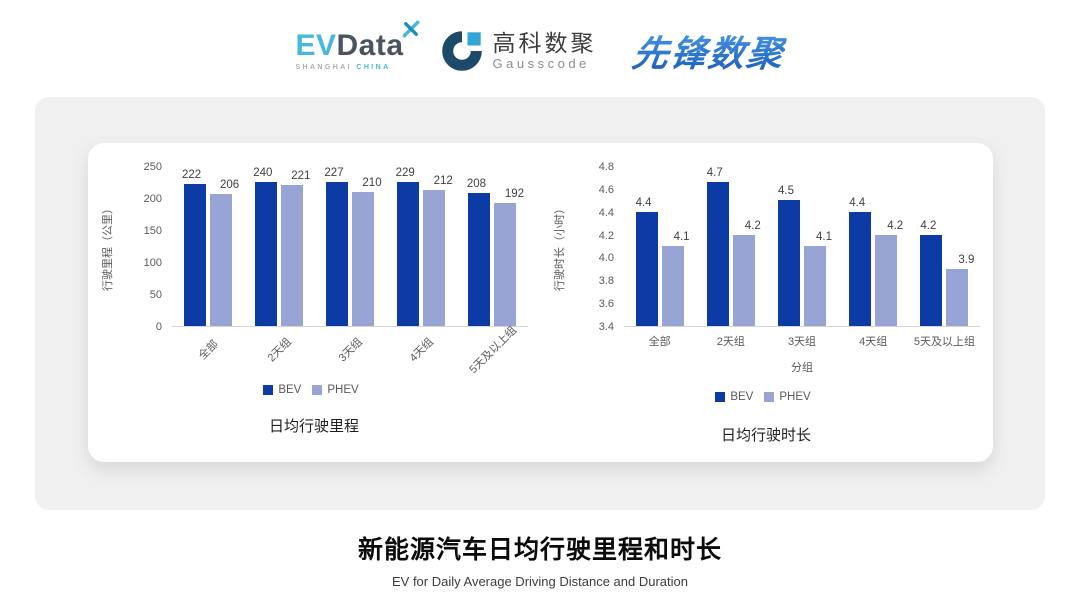  I want to click on bev-legend-swatch, so click(720, 397).